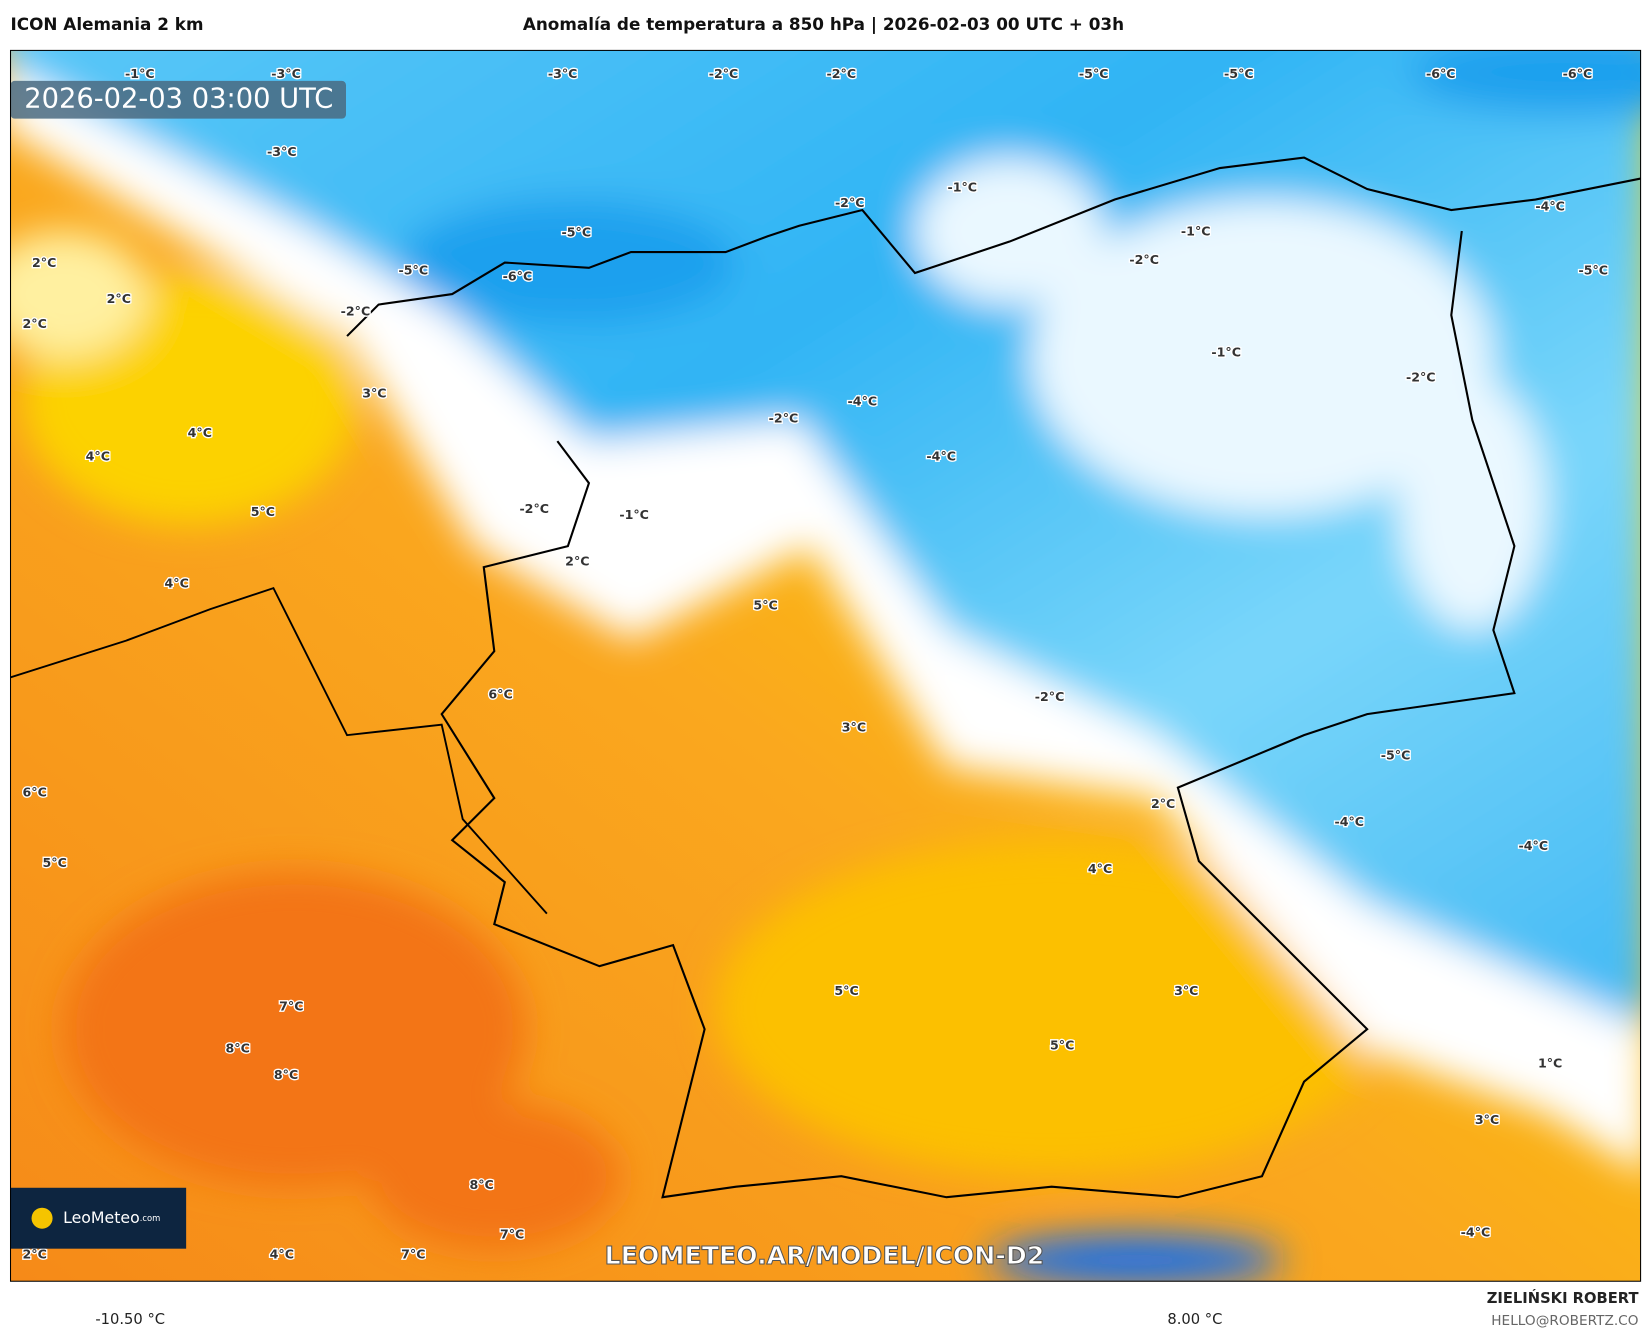 The image size is (1649, 1339). What do you see at coordinates (1564, 1321) in the screenshot?
I see `email: HELLO@ROBERTZ.CO` at bounding box center [1564, 1321].